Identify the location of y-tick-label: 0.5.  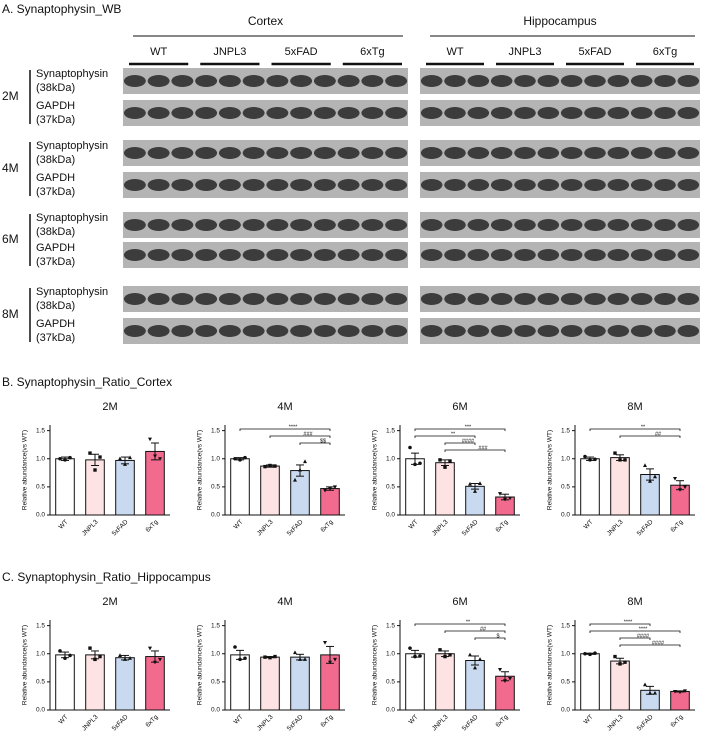
(565, 487).